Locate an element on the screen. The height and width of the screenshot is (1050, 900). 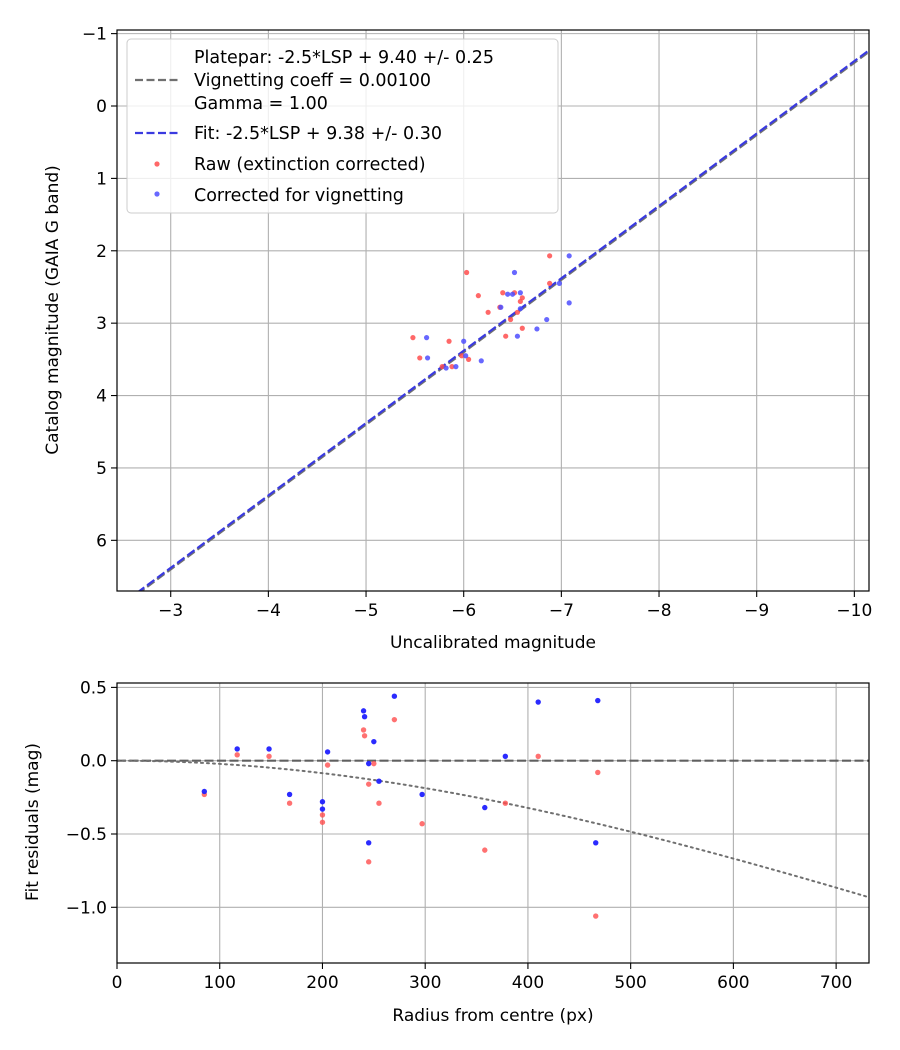
top-ytick-label: 3 is located at coordinates (101, 324).